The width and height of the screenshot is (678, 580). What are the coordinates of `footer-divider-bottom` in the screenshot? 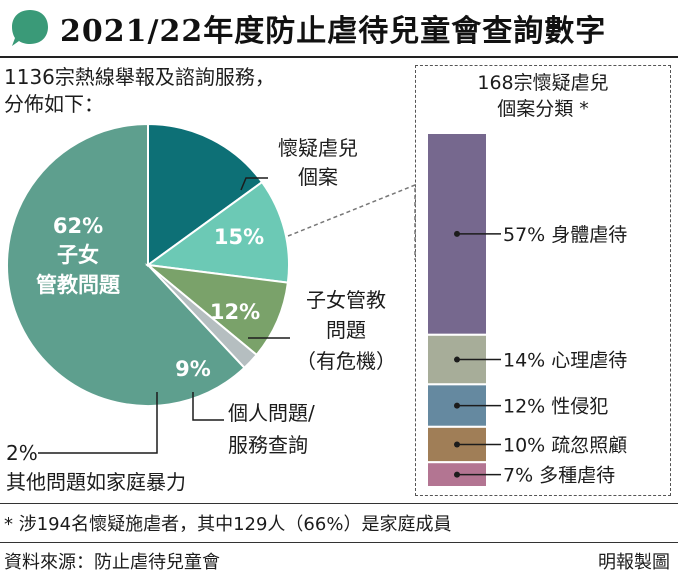 It's located at (339, 542).